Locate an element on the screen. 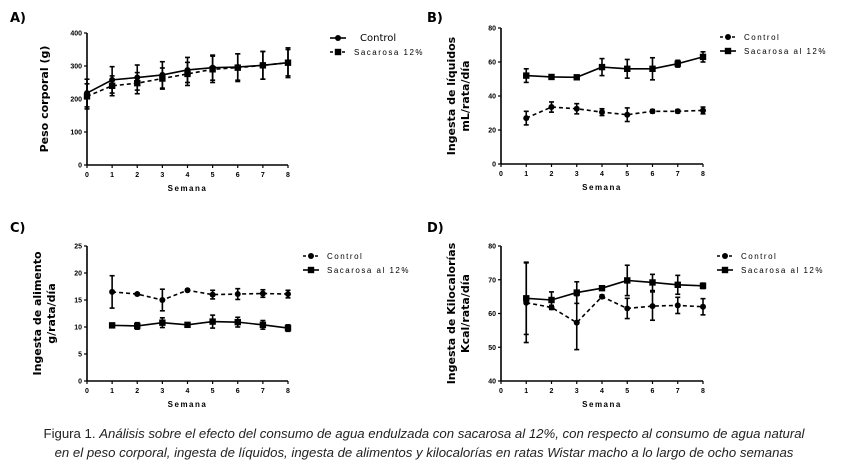 This screenshot has height=468, width=848. panel-label: B) is located at coordinates (435, 18).